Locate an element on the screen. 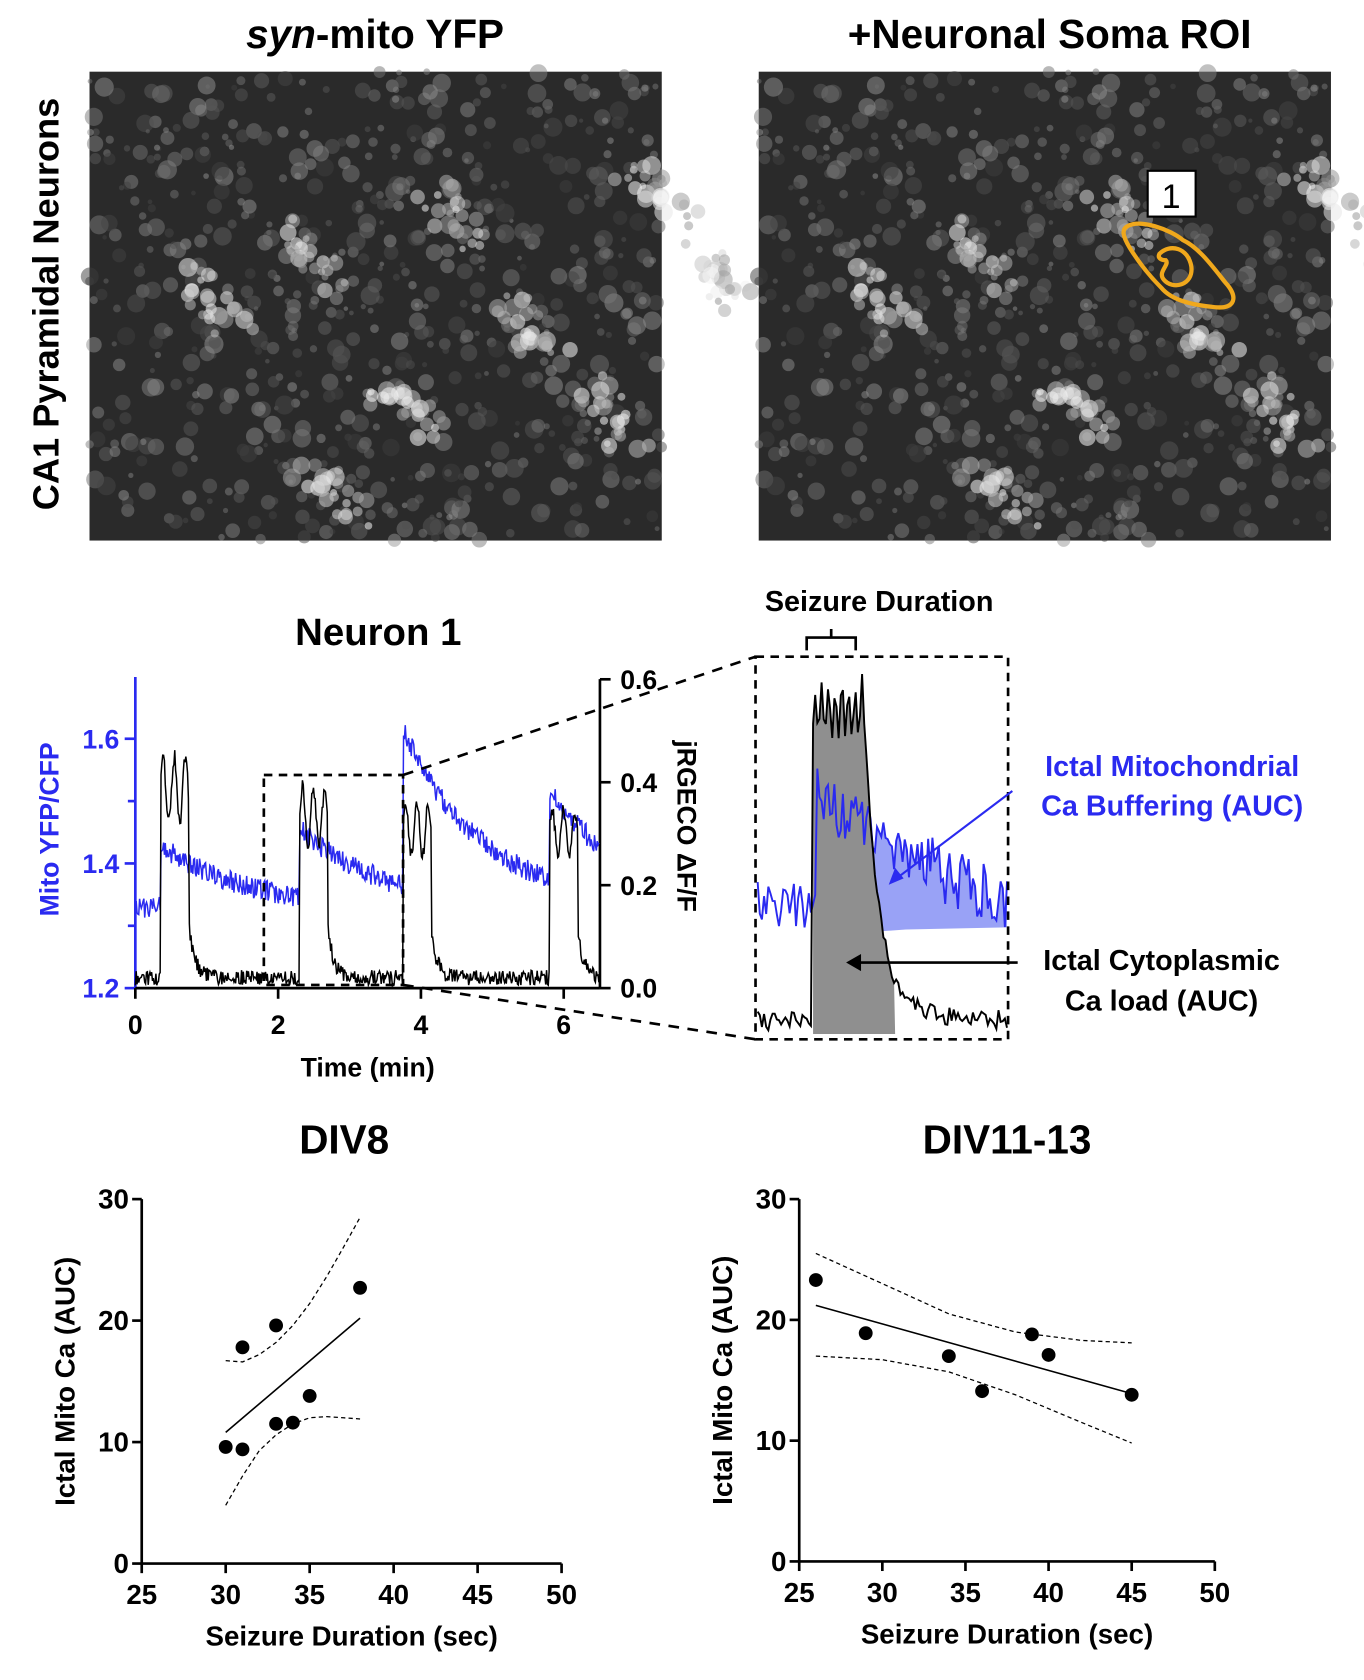 The image size is (1364, 1680). data-point is located at coordinates (292, 1422).